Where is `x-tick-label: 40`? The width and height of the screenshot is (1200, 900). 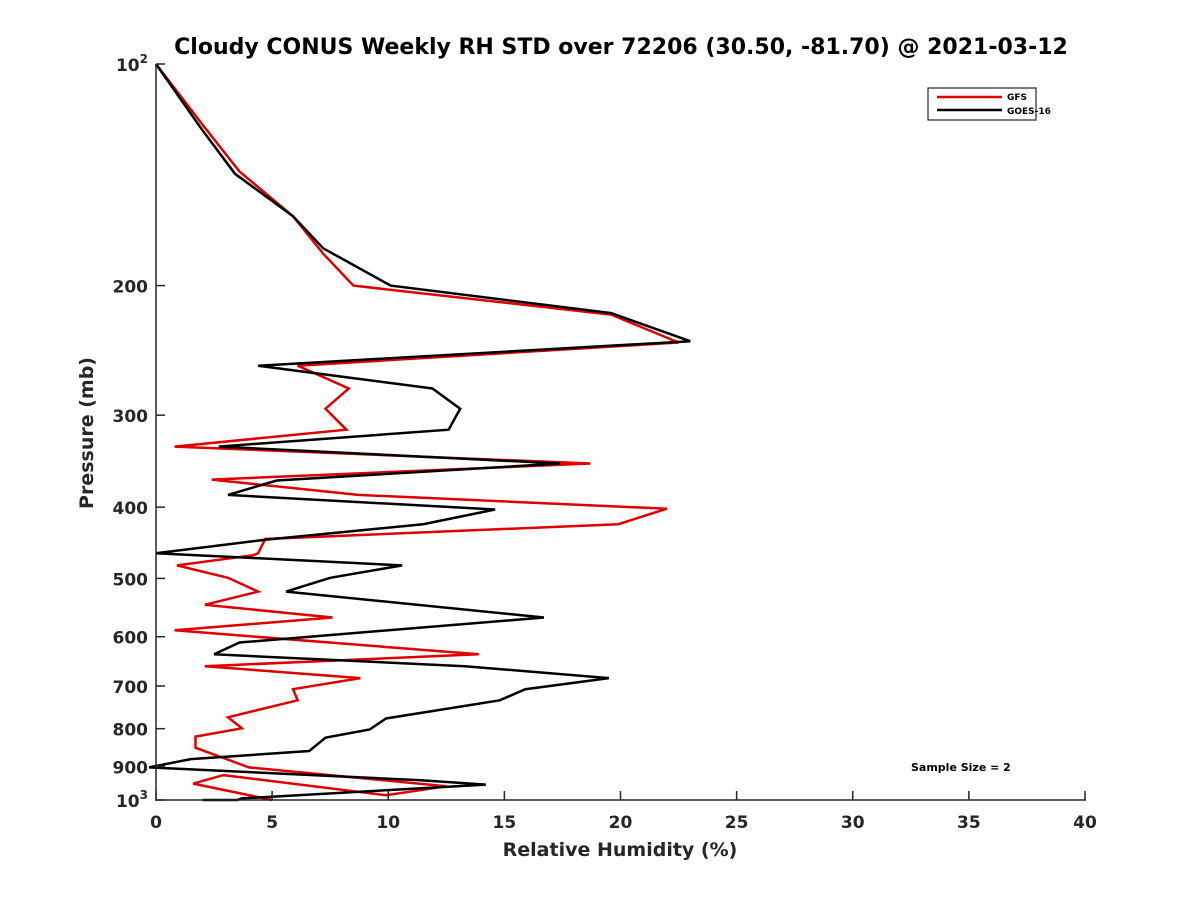
x-tick-label: 40 is located at coordinates (1085, 823).